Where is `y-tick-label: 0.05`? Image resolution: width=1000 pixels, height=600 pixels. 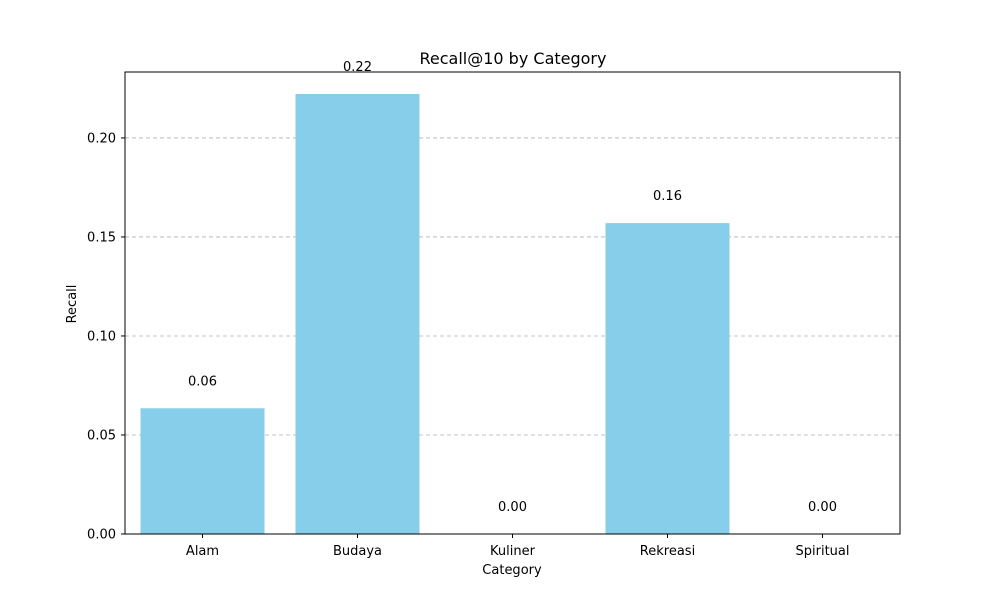
y-tick-label: 0.05 is located at coordinates (101, 435).